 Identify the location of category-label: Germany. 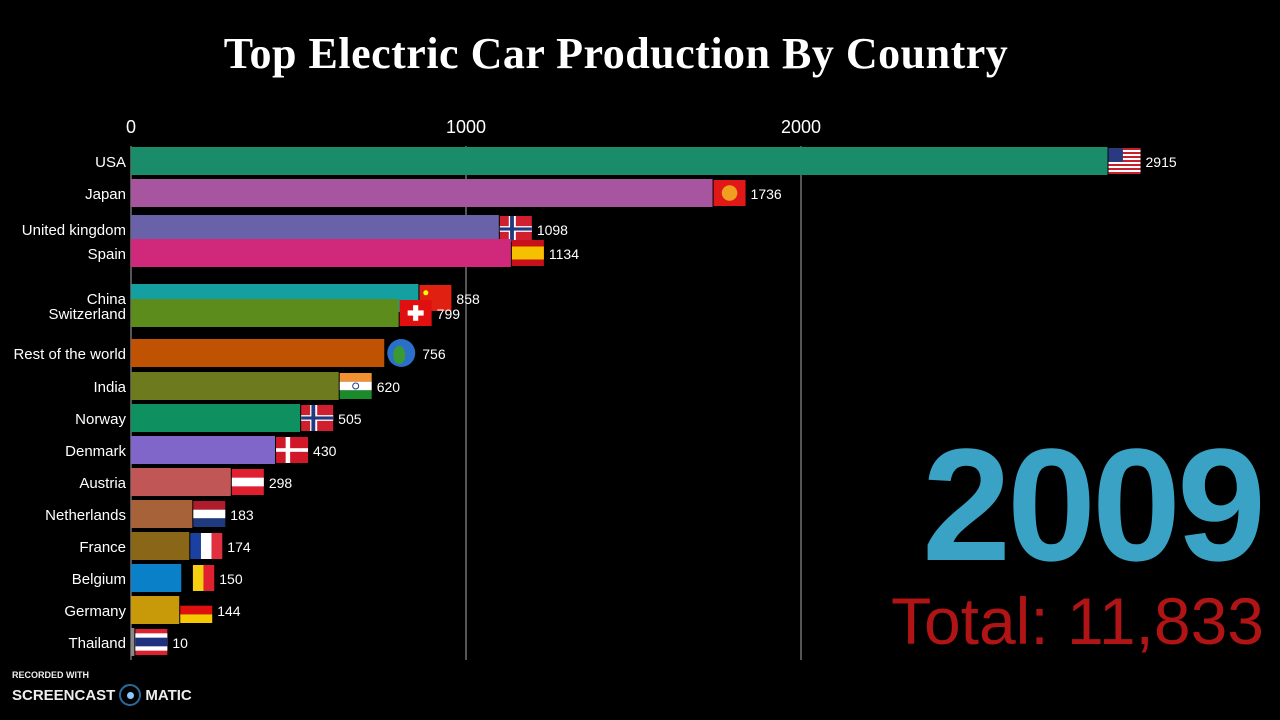
(95, 611).